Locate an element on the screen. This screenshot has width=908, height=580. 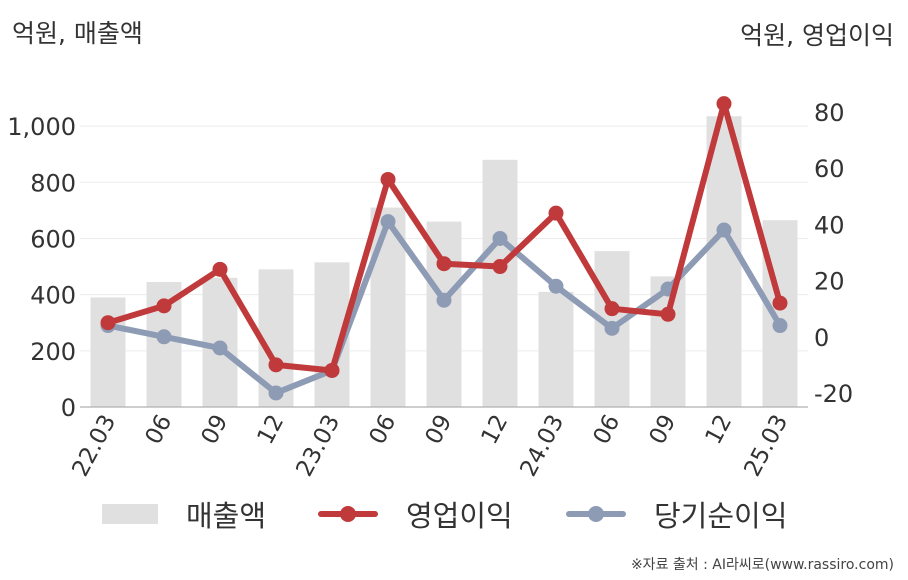
left-tick-label-3: 600 is located at coordinates (53, 239).